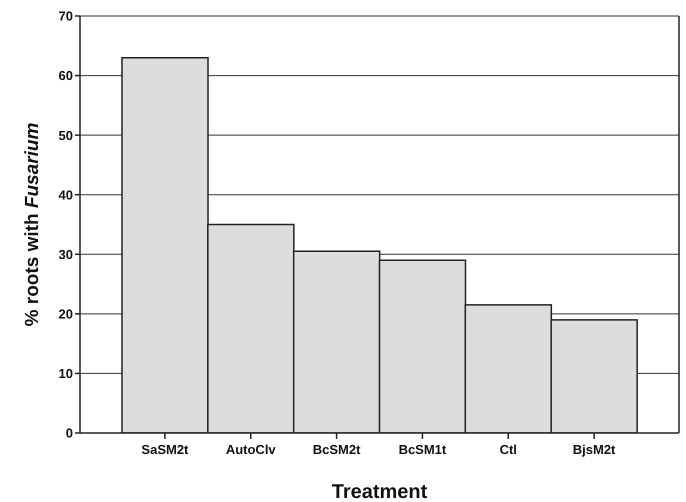 The width and height of the screenshot is (686, 502). Describe the element at coordinates (508, 450) in the screenshot. I see `x-tick-label: Ctl` at that location.